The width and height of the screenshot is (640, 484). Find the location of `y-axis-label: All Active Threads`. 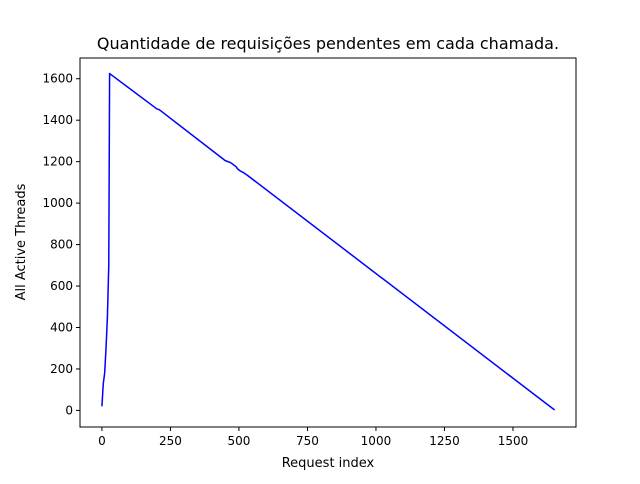

y-axis-label: All Active Threads is located at coordinates (21, 241).